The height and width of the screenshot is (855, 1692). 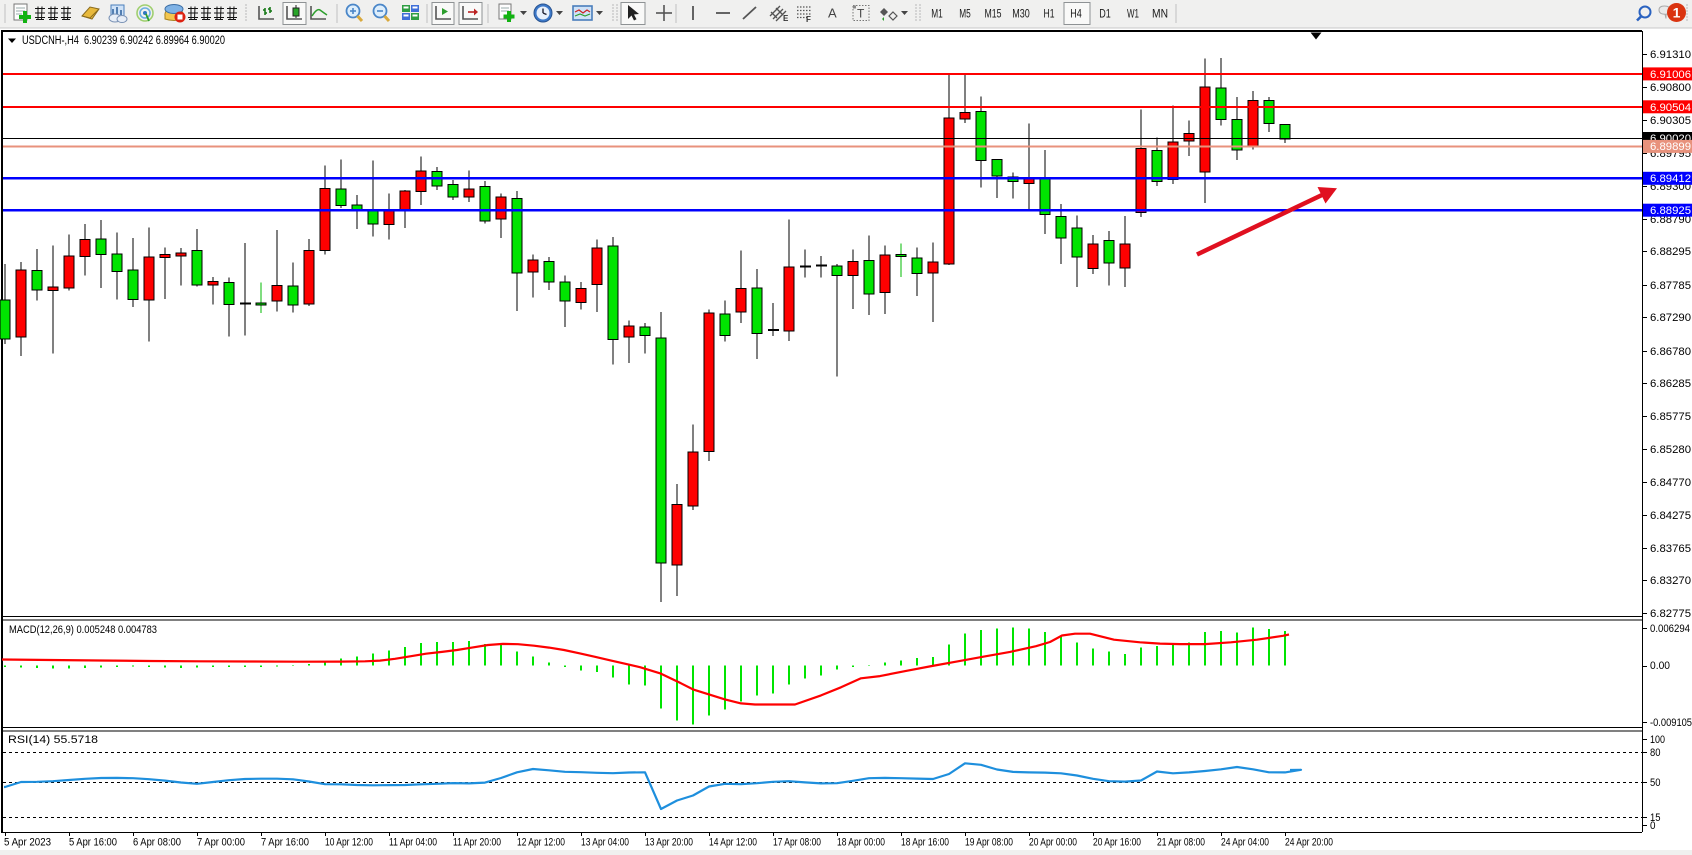 I want to click on svg-text: 11 Apr 20:00, so click(x=477, y=843).